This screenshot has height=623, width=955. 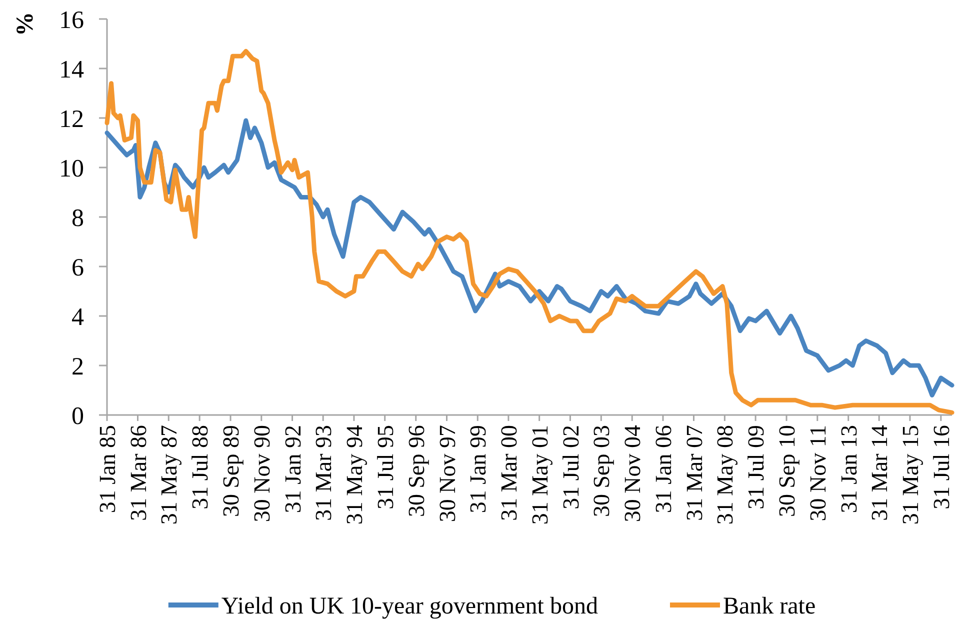 I want to click on x-tick-label: 31 Mar 93, so click(x=323, y=473).